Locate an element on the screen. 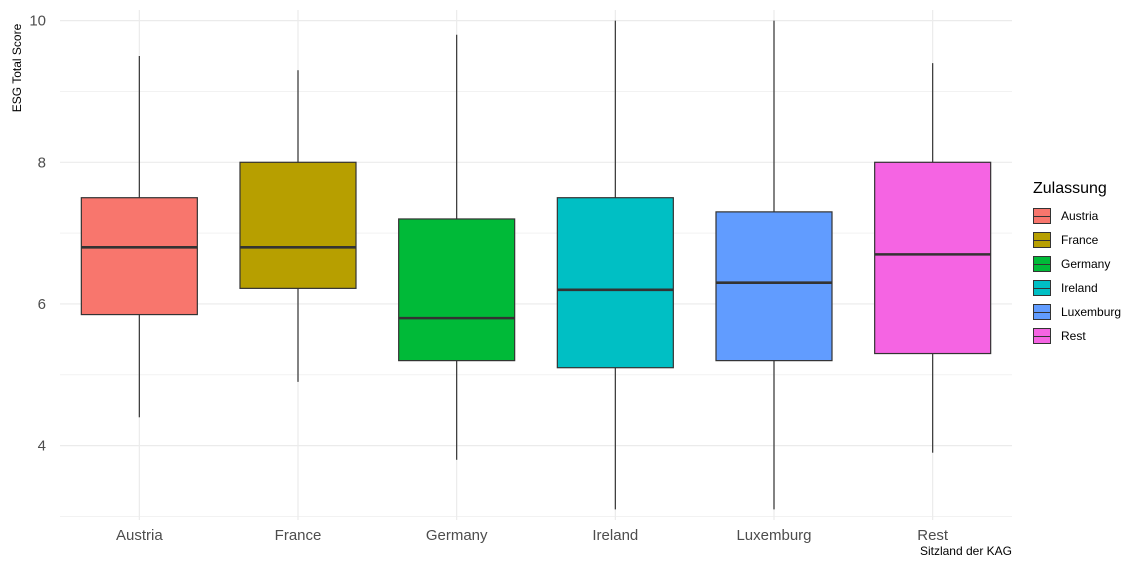 The image size is (1137, 561). box-germany is located at coordinates (457, 247).